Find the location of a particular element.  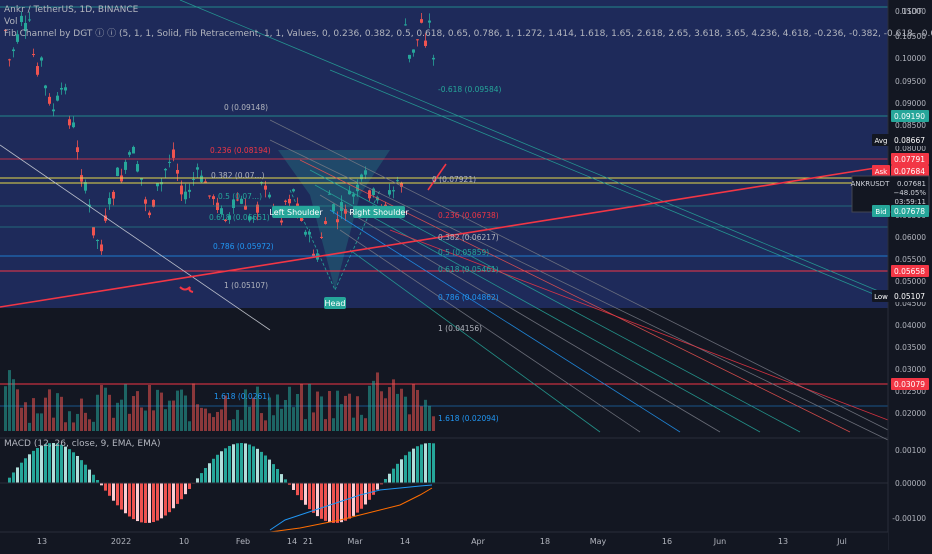

price-tag-bid-label-bg is located at coordinates (881, 211).